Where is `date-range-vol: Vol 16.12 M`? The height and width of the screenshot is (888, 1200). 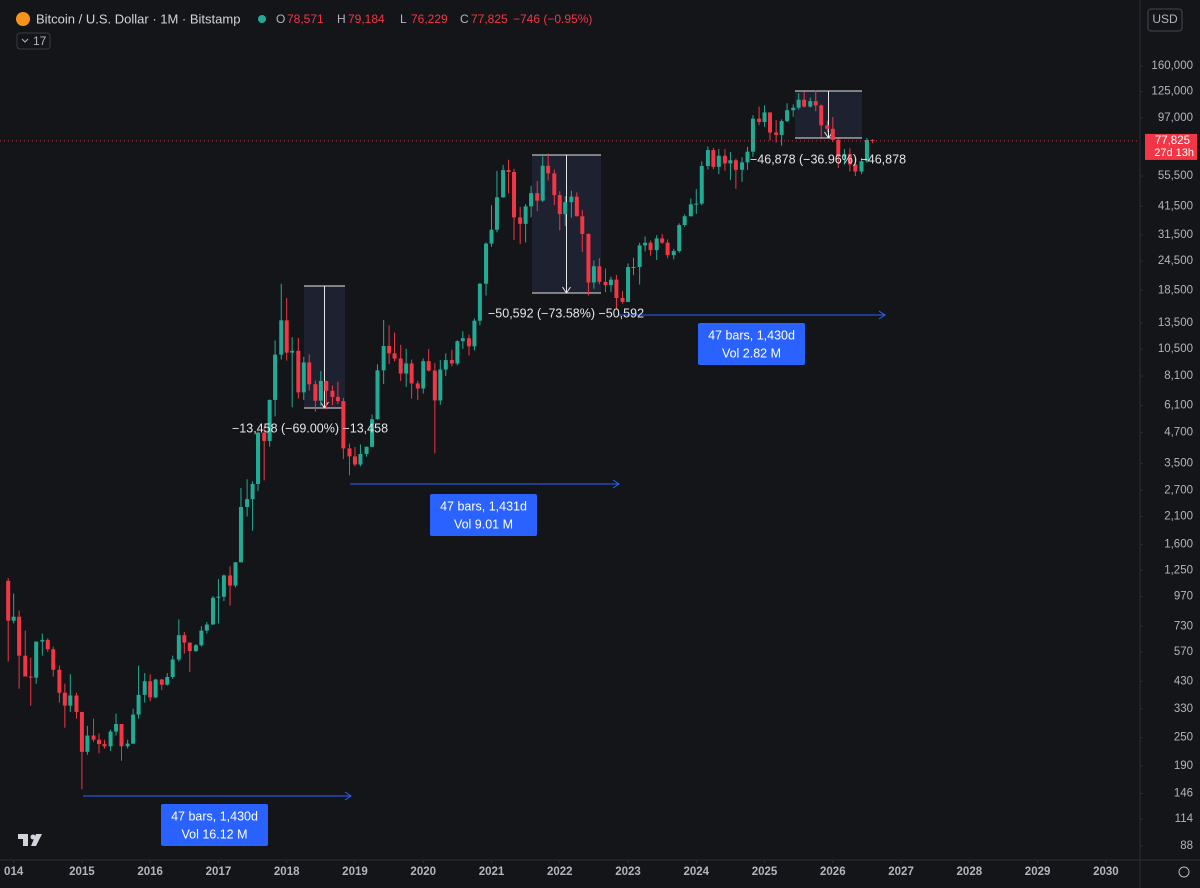
date-range-vol: Vol 16.12 M is located at coordinates (214, 834).